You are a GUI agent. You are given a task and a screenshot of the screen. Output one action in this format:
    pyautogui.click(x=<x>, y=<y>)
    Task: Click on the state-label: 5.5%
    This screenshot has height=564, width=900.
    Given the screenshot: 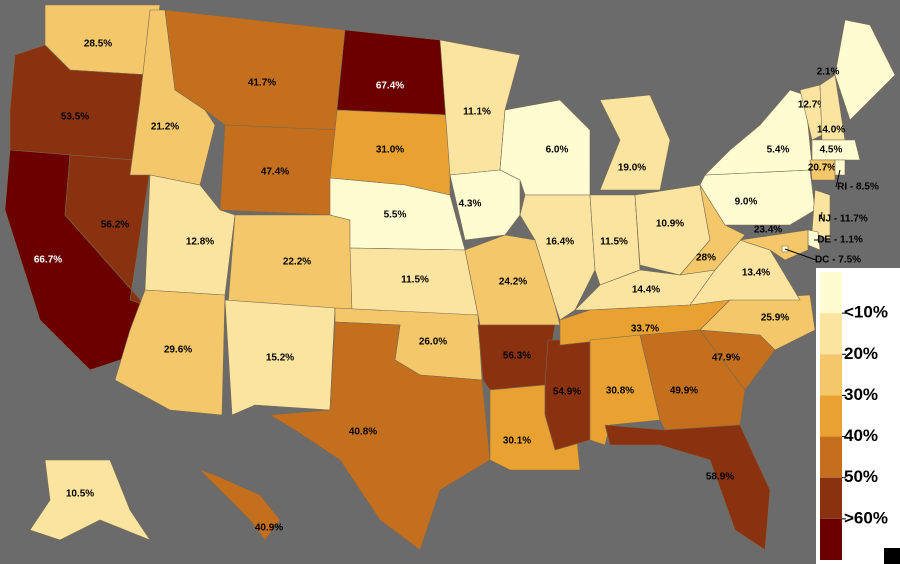 What is the action you would take?
    pyautogui.click(x=395, y=215)
    